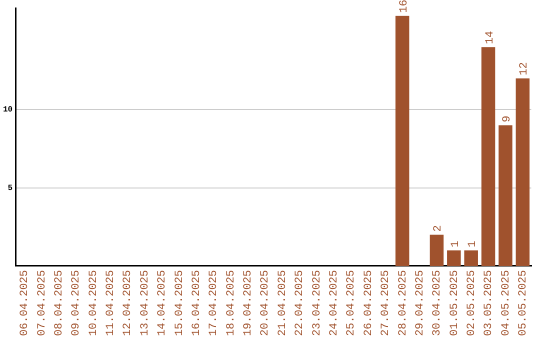 The width and height of the screenshot is (540, 340). Describe the element at coordinates (59, 303) in the screenshot. I see `x-tick-label: 08.04.2025` at that location.